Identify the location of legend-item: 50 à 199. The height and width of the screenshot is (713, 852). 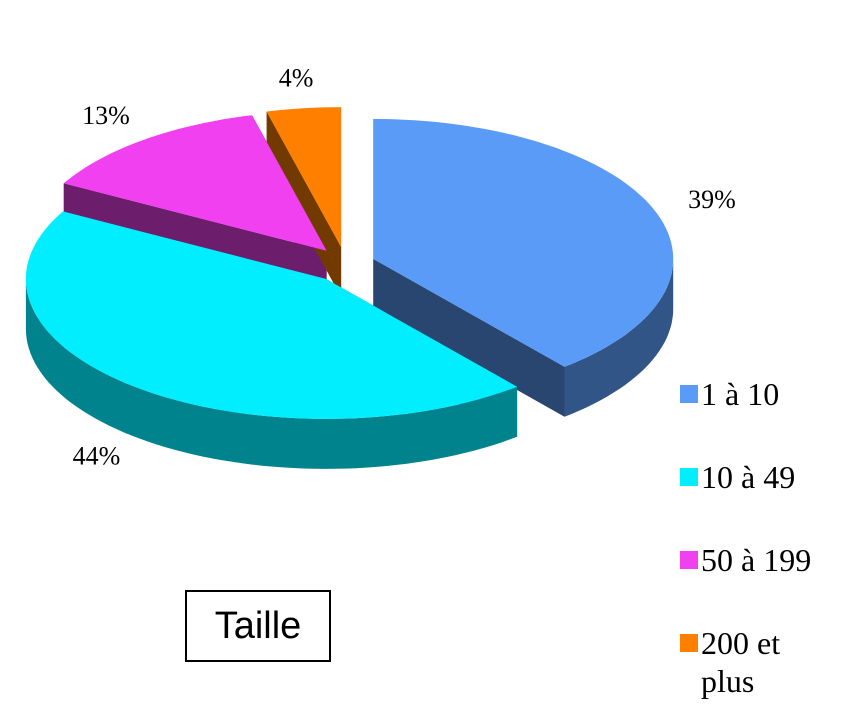
(760, 560).